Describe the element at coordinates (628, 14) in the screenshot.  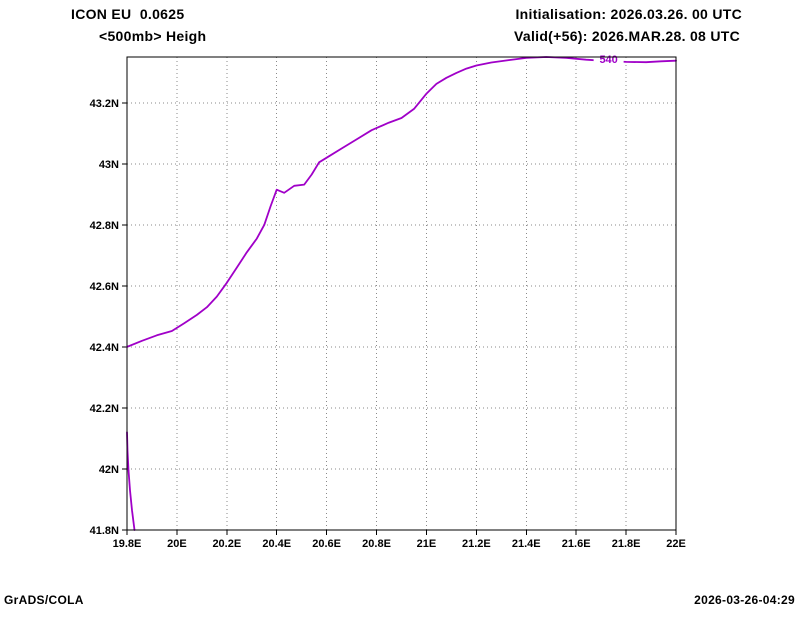
I see `initialisation-time: Initialisation: 2026.03.26. 00 UTC` at that location.